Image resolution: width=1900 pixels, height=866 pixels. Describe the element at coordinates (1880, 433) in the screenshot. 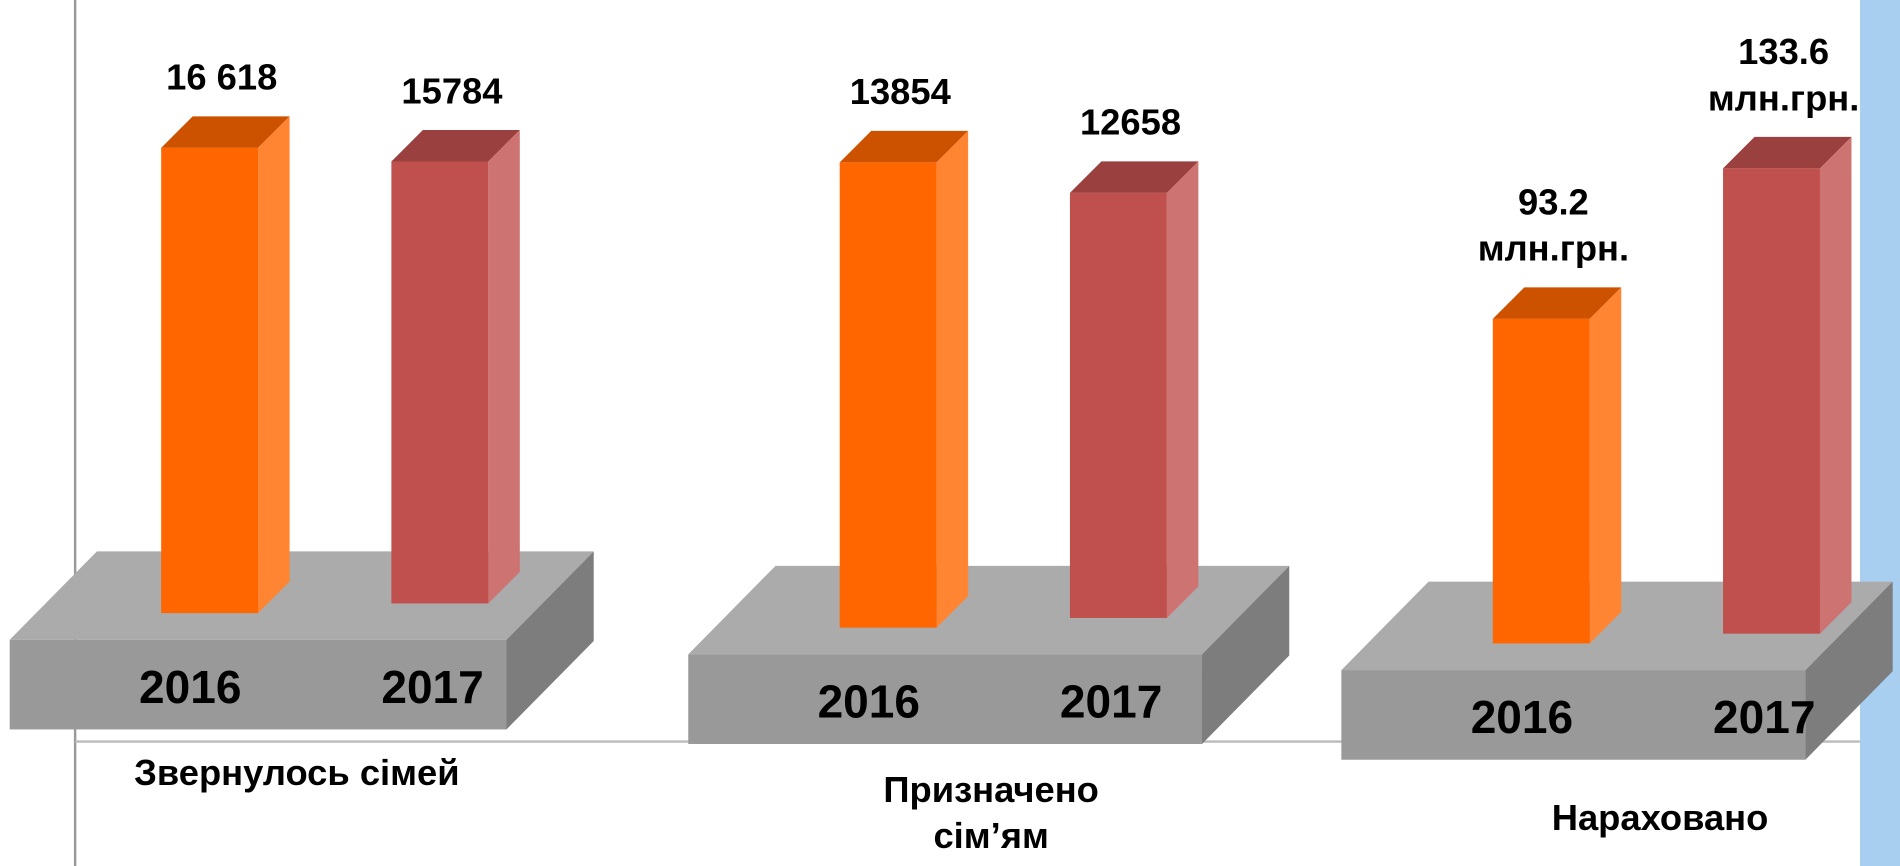

I see `side-strip` at that location.